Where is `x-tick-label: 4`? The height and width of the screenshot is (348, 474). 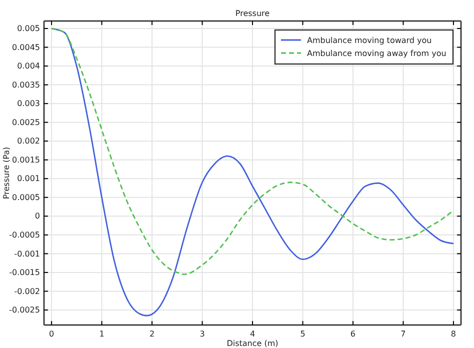
x-tick-label: 4 is located at coordinates (253, 334).